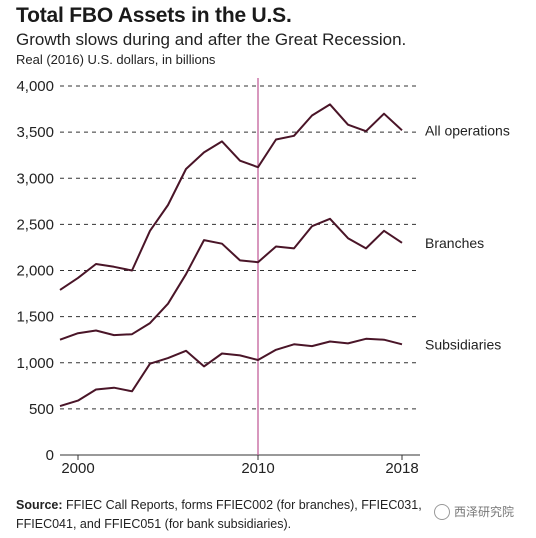 Image resolution: width=536 pixels, height=538 pixels. I want to click on watermark: 西泽研究院, so click(474, 511).